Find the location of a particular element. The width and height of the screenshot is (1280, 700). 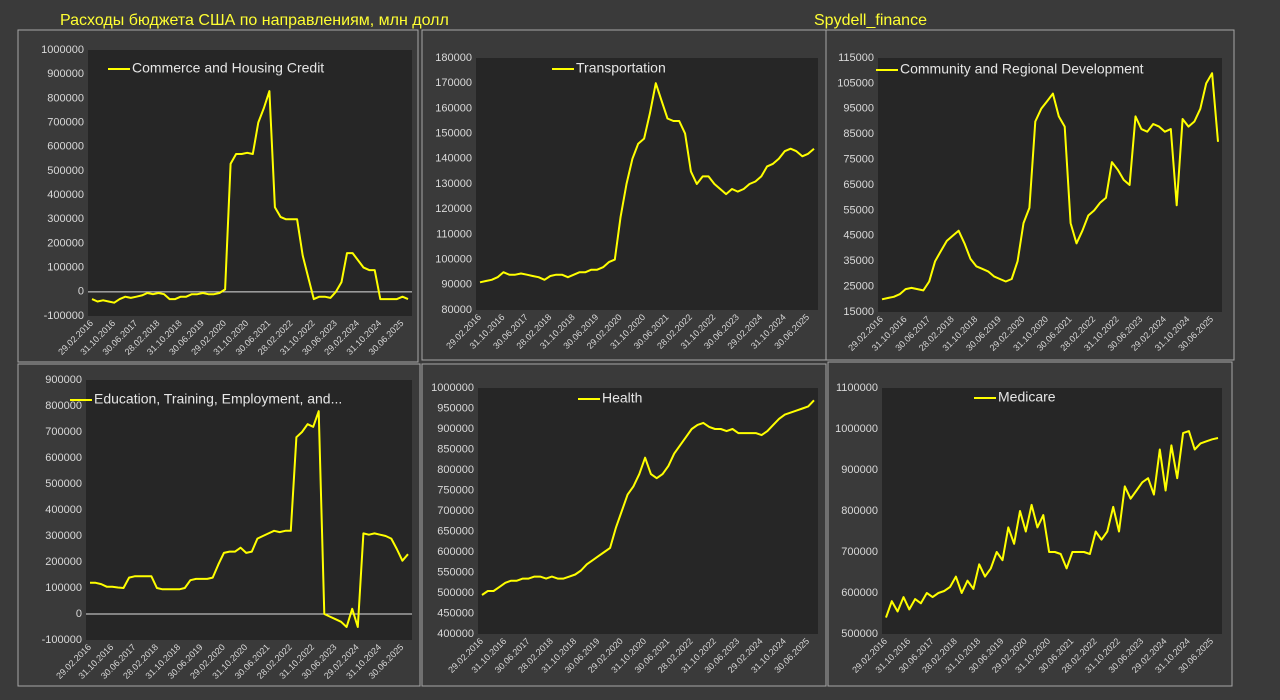

y-tick-label: 75000 is located at coordinates (858, 160).